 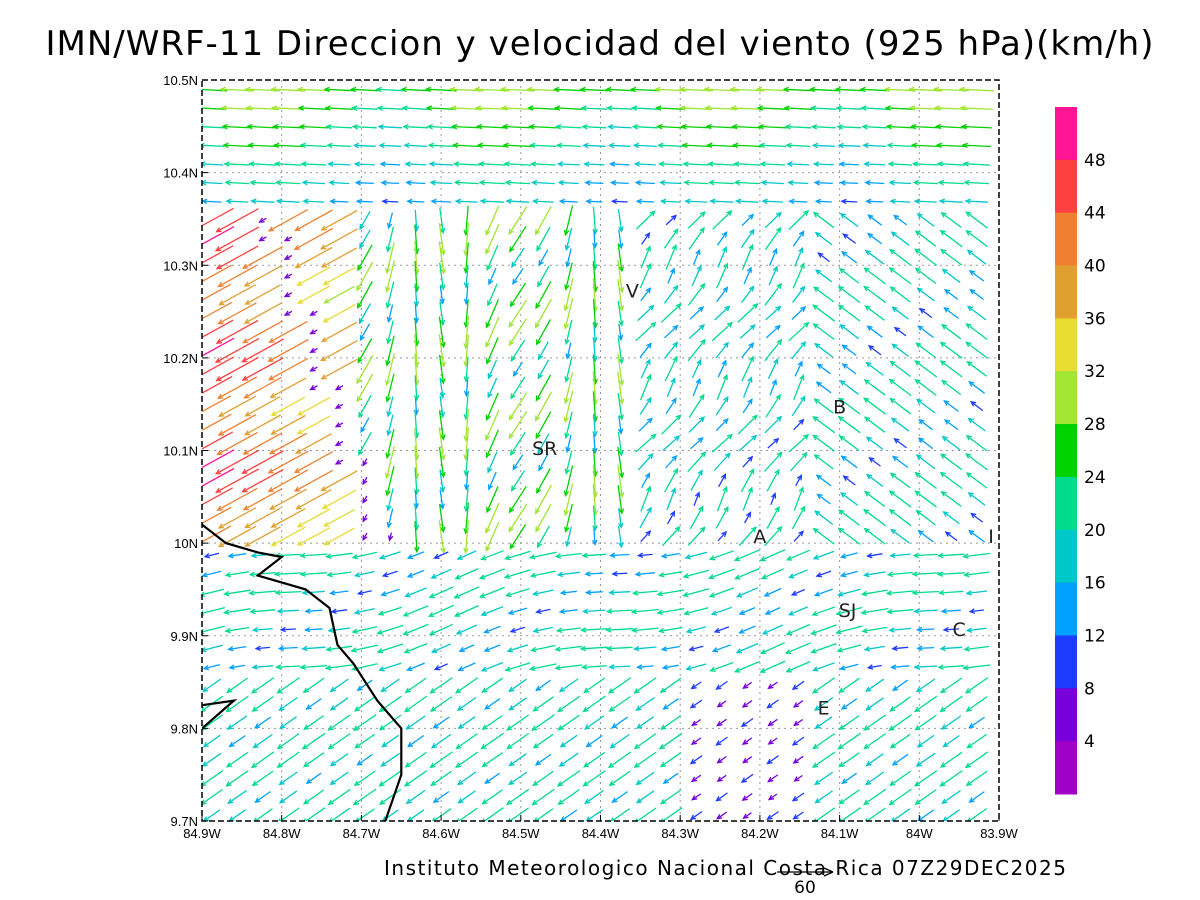 I want to click on y-tick-label: 10.1N, so click(x=180, y=451).